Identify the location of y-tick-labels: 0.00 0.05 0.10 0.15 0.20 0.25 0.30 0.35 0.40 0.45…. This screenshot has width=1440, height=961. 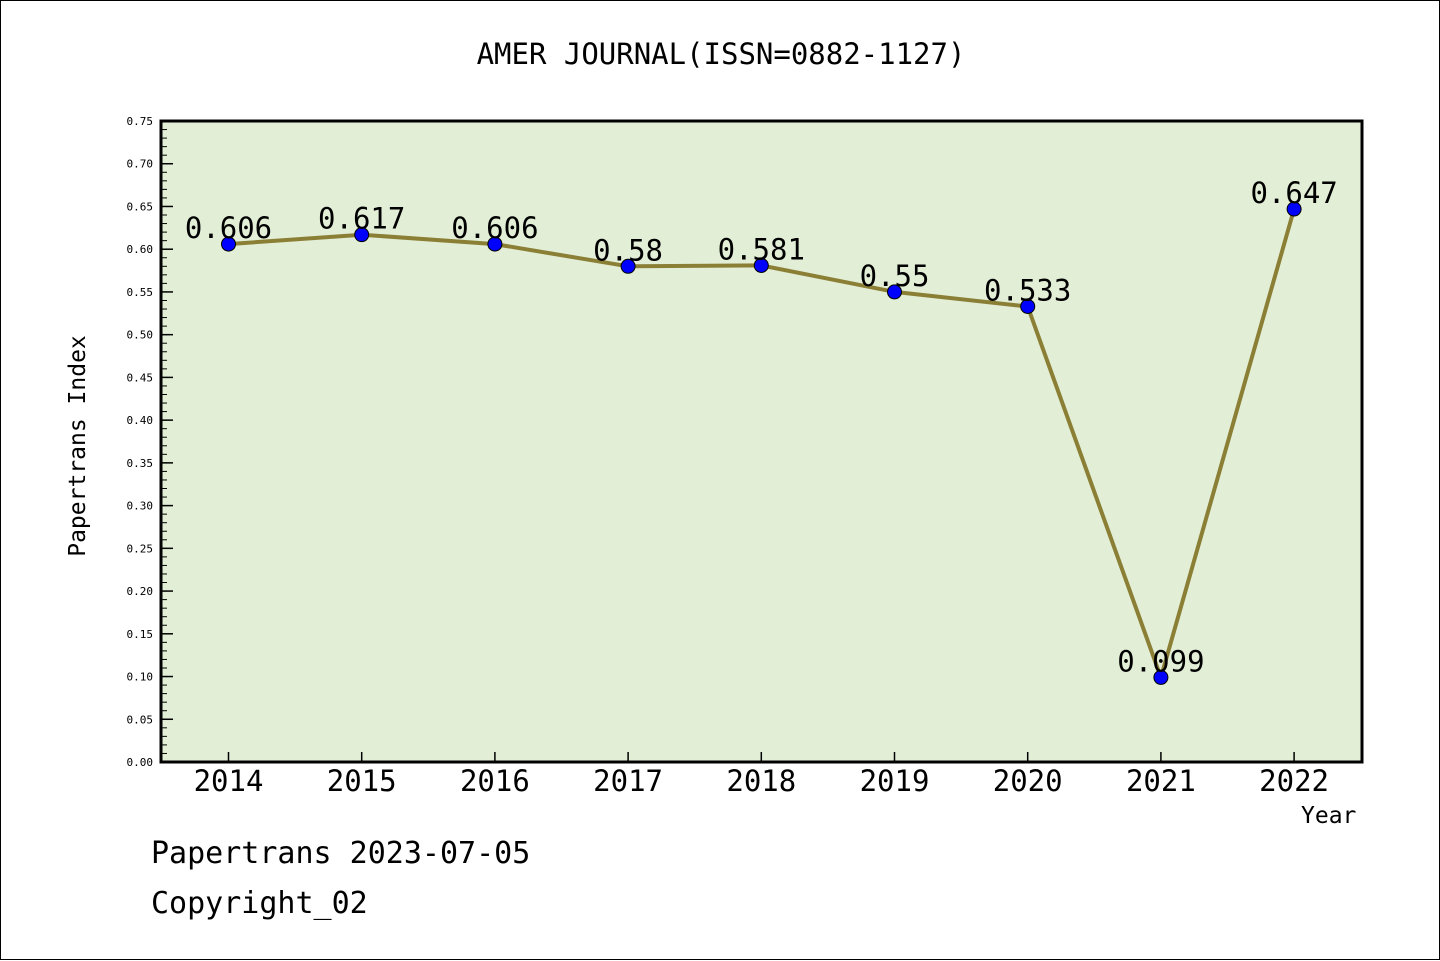
(140, 442).